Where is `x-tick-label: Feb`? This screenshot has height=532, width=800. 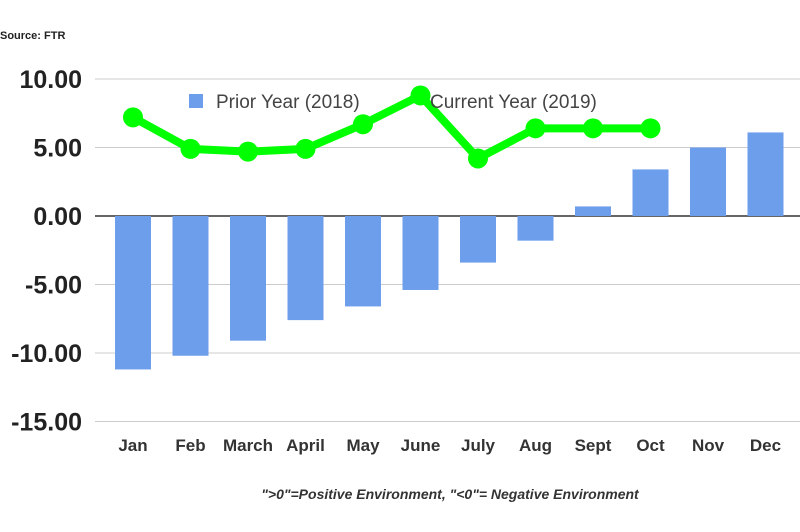
x-tick-label: Feb is located at coordinates (190, 445).